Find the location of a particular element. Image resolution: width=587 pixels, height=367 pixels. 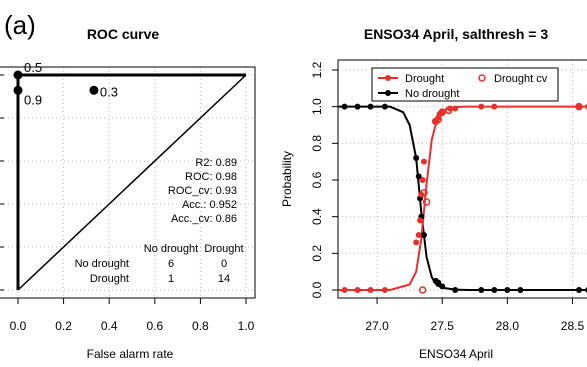

roc-x-tick-label: 0.4 is located at coordinates (109, 326).